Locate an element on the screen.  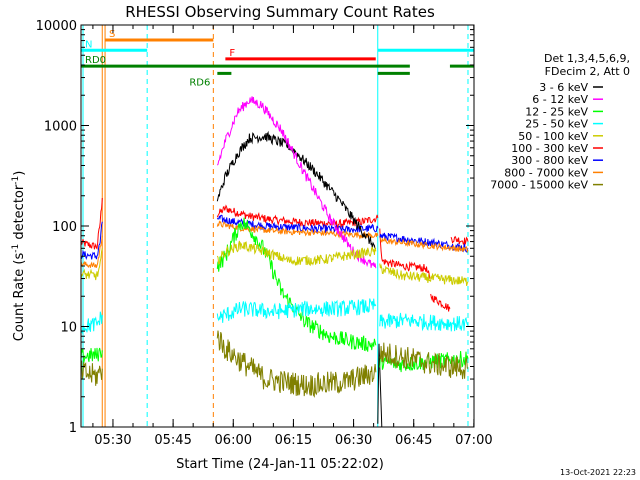
chart-title: RHESSI Observing Summary Count Rates is located at coordinates (280, 12).